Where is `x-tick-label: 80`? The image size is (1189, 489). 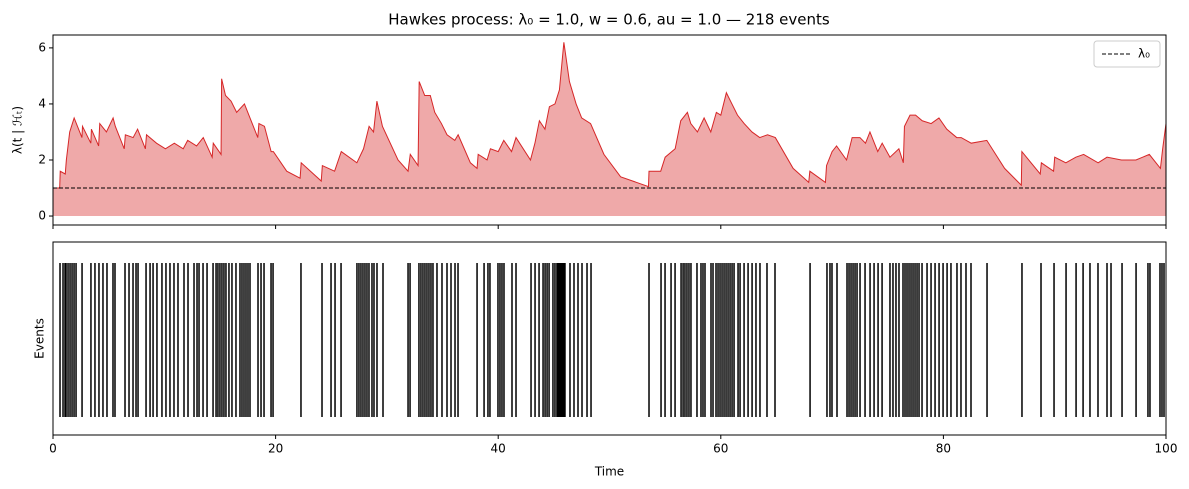
x-tick-label: 80 is located at coordinates (943, 449).